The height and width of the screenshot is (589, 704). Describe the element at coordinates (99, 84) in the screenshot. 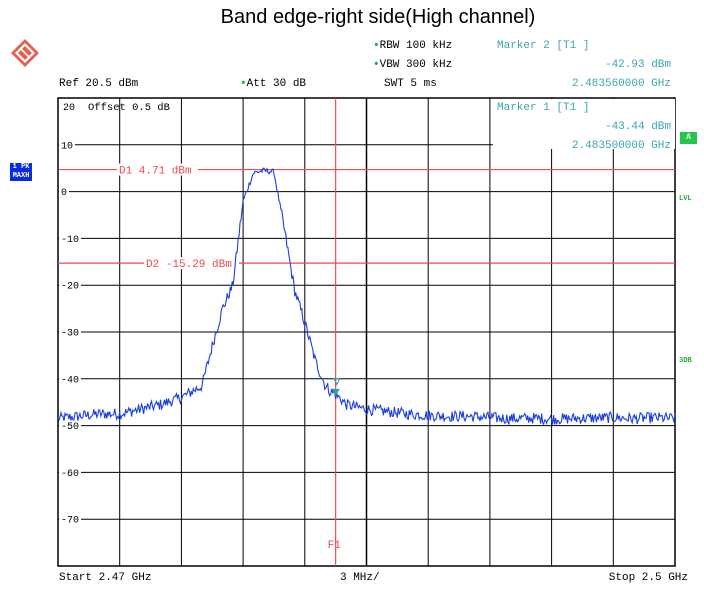

I see `ref-level: Ref 20.5 dBm` at that location.